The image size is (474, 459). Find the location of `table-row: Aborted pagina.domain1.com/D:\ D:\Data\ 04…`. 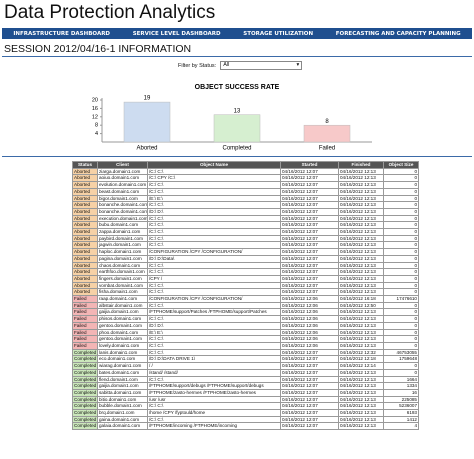

table-row: Aborted pagina.domain1.com/D:\ D:\Data\ 04… is located at coordinates (245, 258).